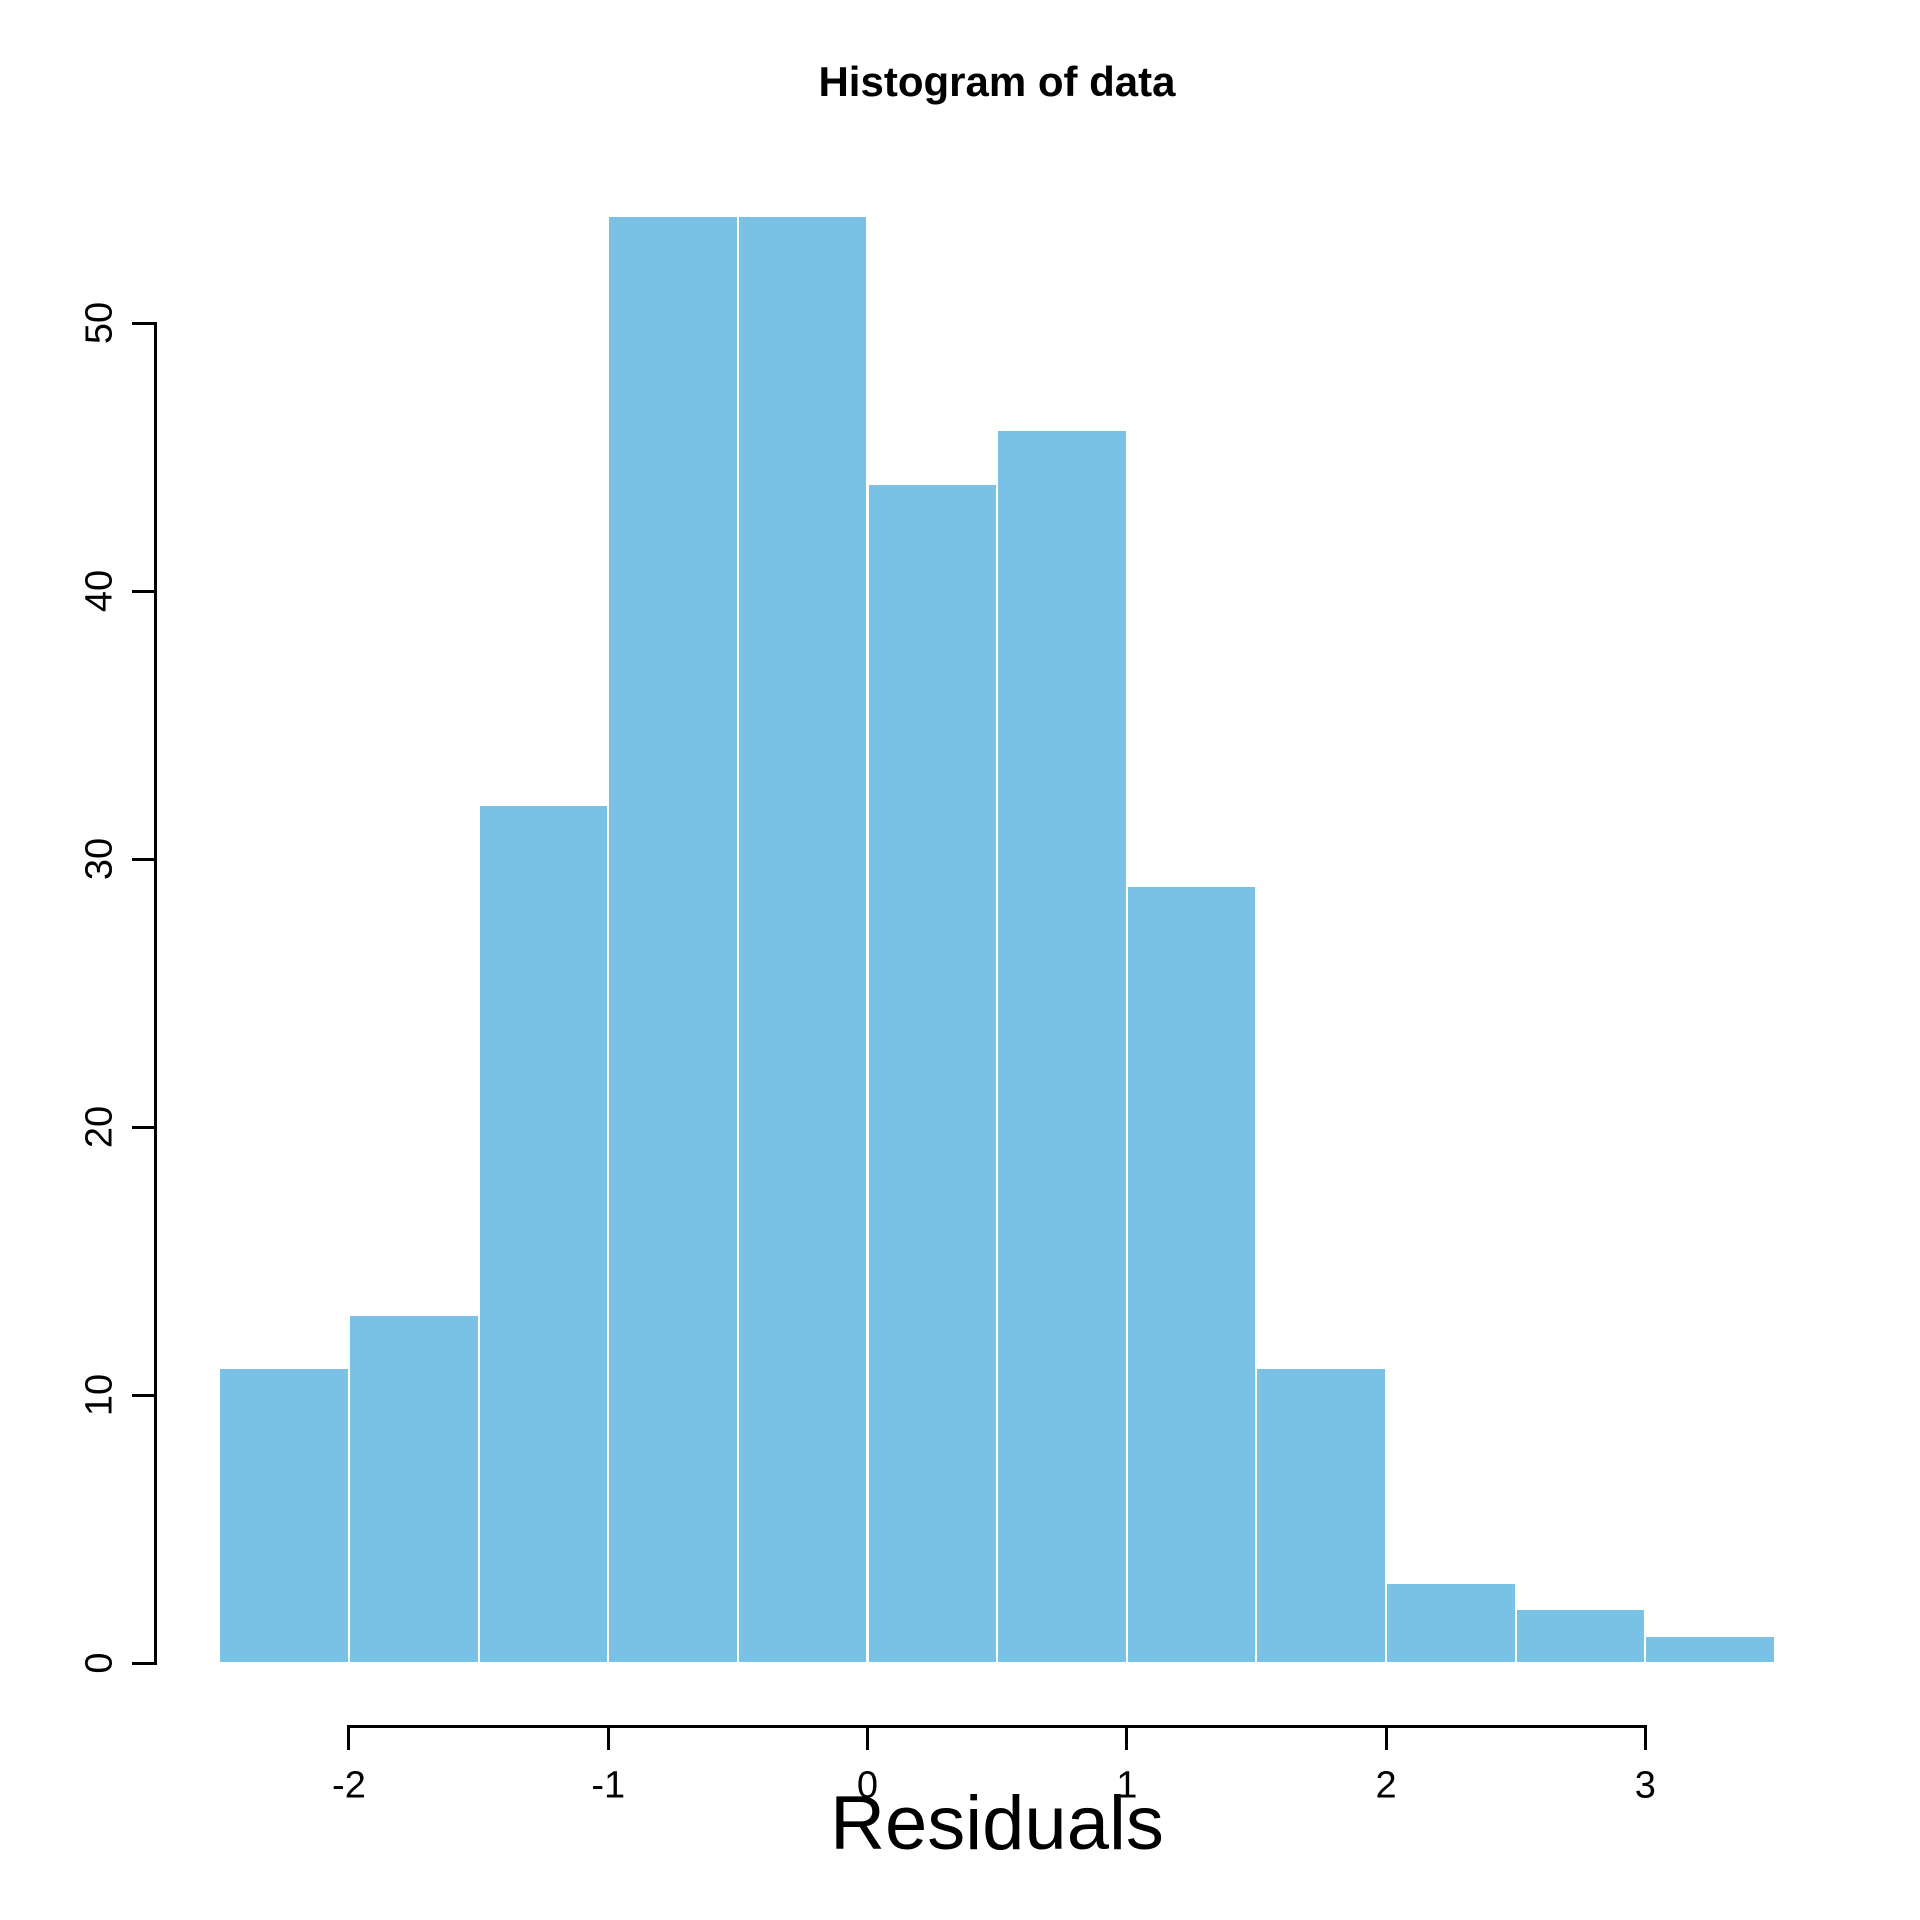 The width and height of the screenshot is (1920, 1920). What do you see at coordinates (1386, 1785) in the screenshot?
I see `x-tick-label: 2` at bounding box center [1386, 1785].